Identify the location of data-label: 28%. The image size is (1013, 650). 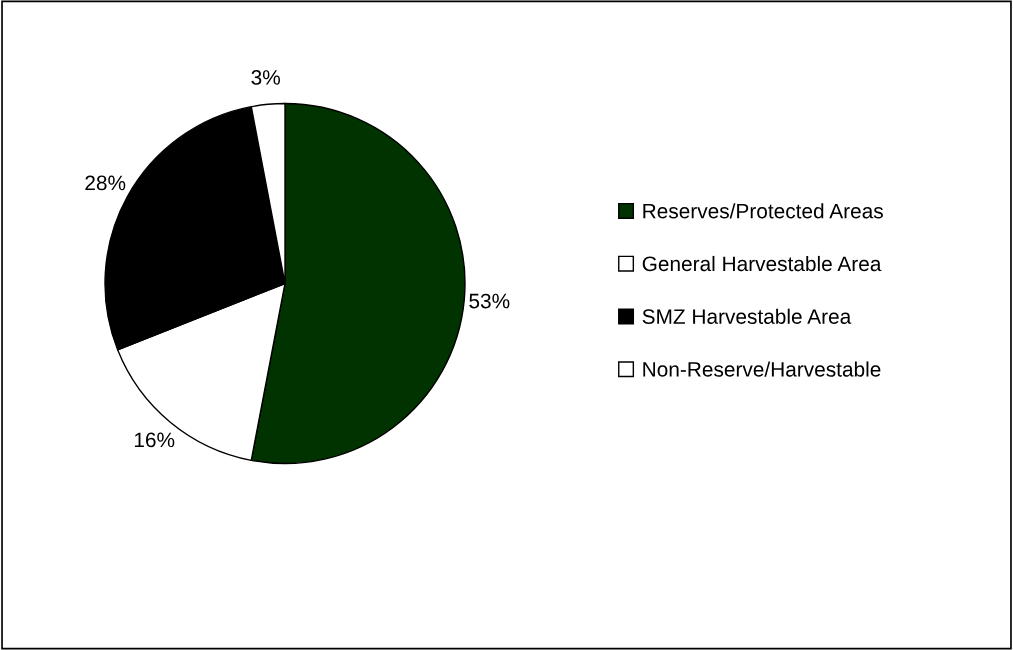
(105, 183).